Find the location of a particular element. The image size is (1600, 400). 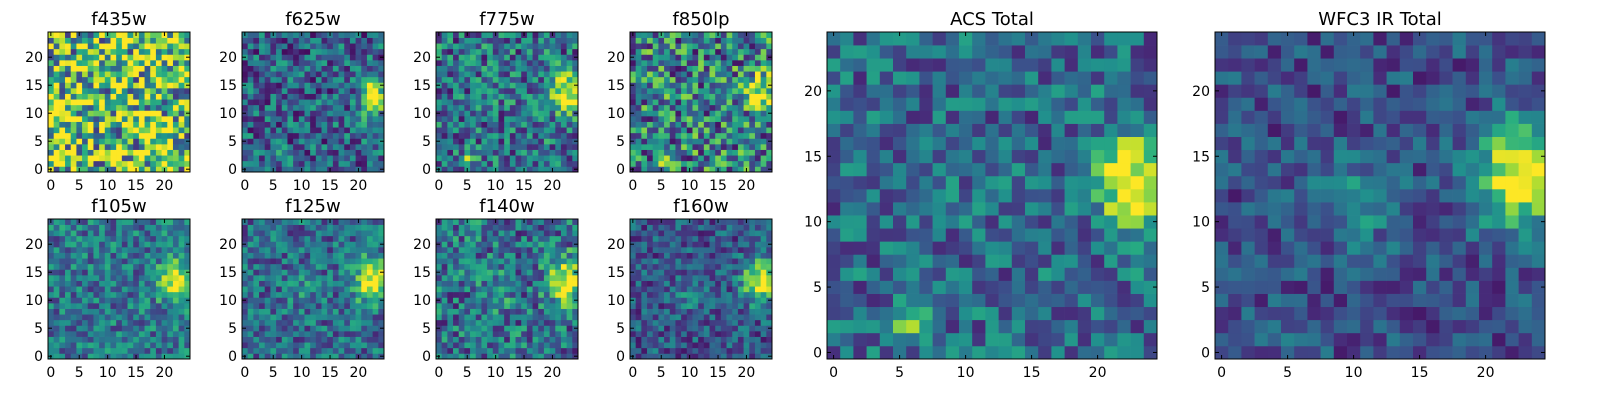

x-tick-label: 5 is located at coordinates (79, 373).